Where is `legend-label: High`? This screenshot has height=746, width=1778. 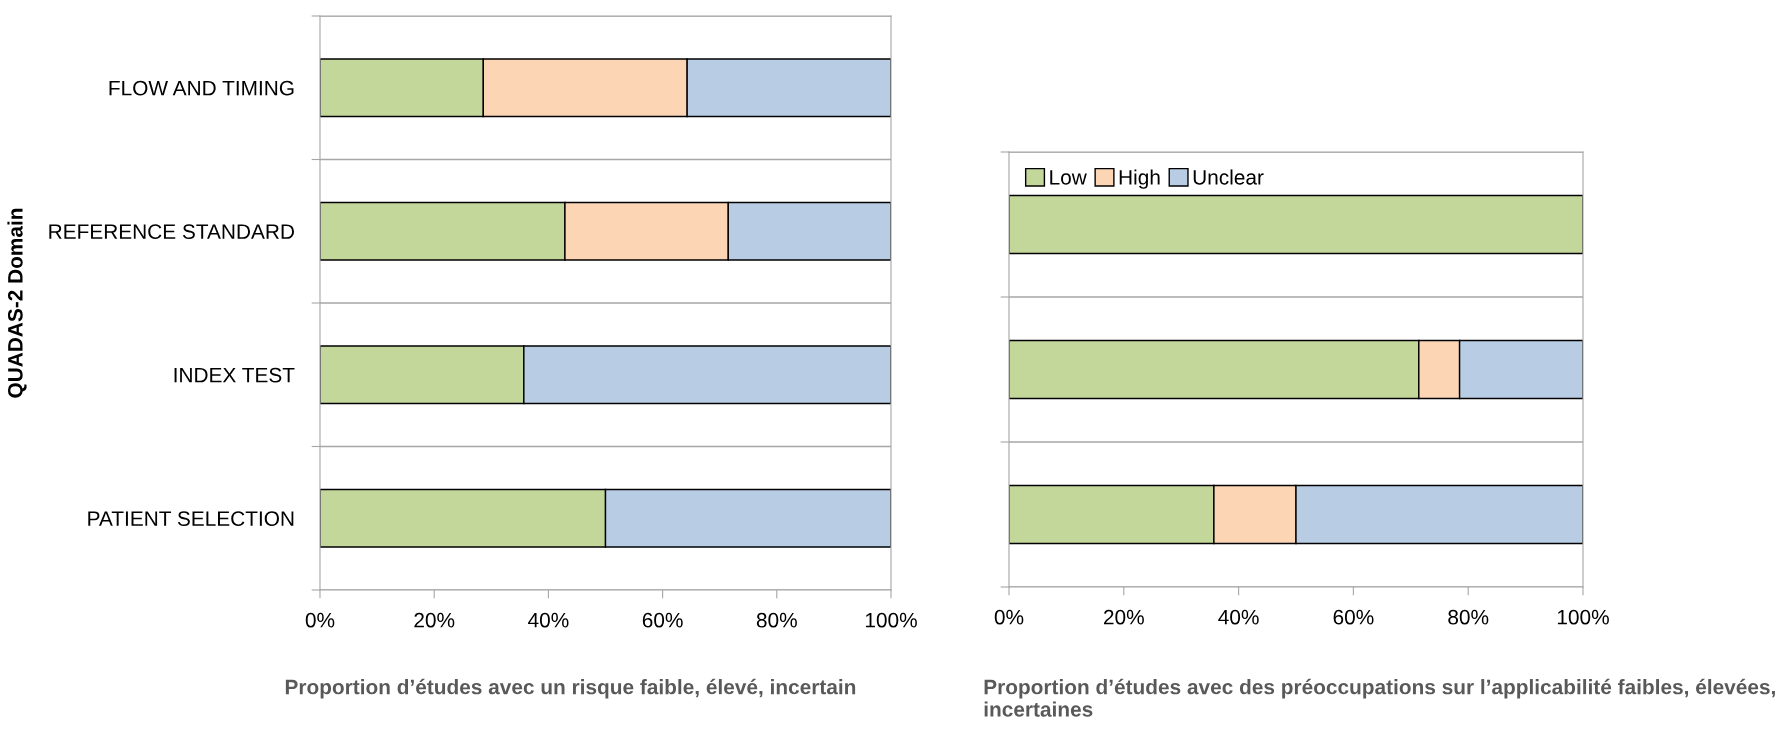
legend-label: High is located at coordinates (1139, 179).